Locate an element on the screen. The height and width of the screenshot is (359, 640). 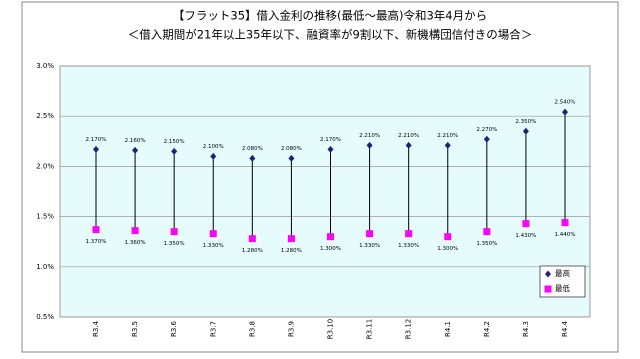
y-tick-label: 3.0% is located at coordinates (45, 66).